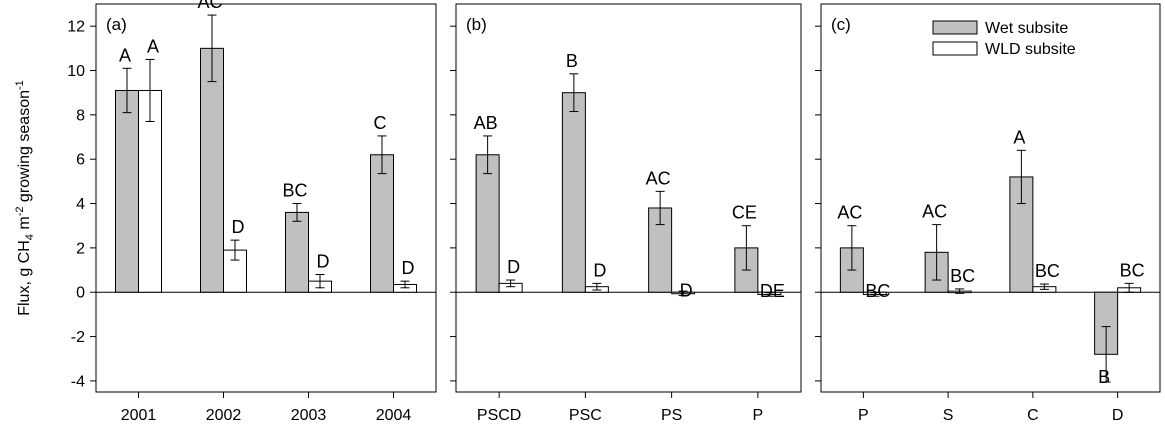 Image resolution: width=1165 pixels, height=437 pixels. Describe the element at coordinates (955, 27) in the screenshot. I see `legend-swatch-wet` at that location.